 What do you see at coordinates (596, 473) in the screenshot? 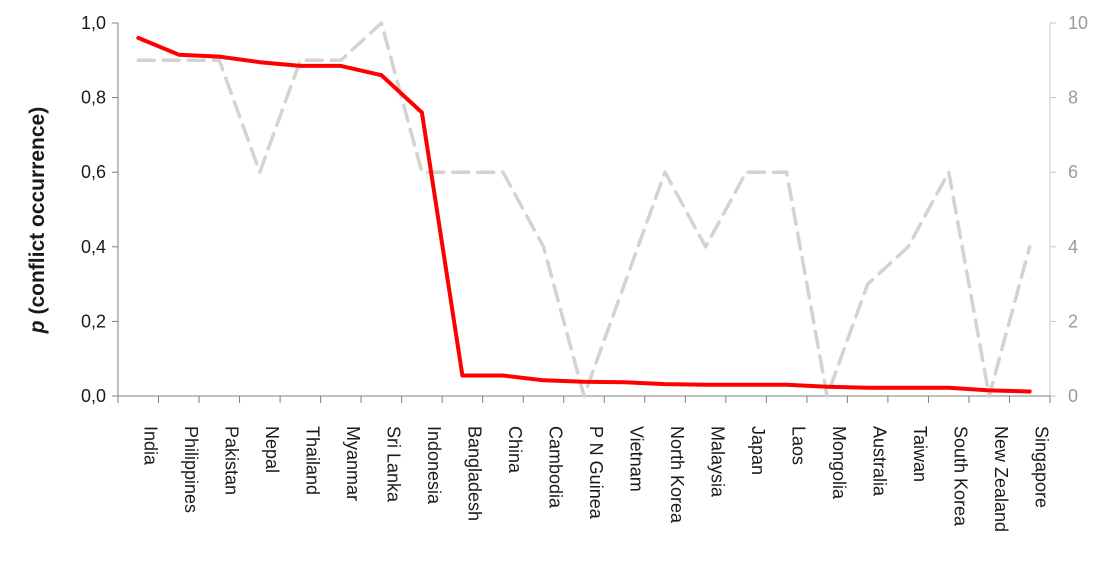
I see `x-axis-category-label: P N Guinea` at bounding box center [596, 473].